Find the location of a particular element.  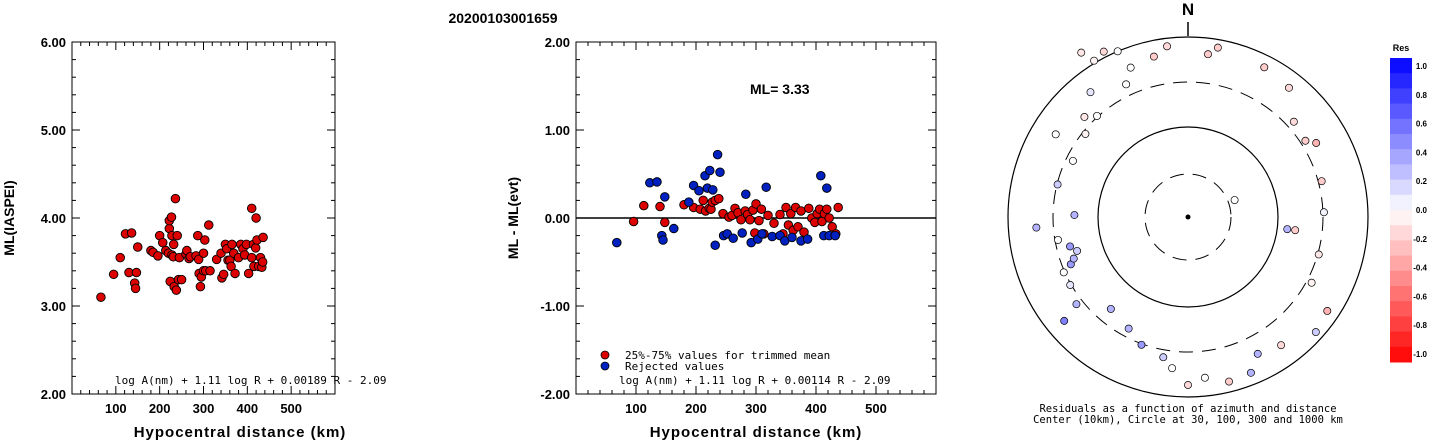

colorbar-tick-label: 1.0 is located at coordinates (1422, 66).